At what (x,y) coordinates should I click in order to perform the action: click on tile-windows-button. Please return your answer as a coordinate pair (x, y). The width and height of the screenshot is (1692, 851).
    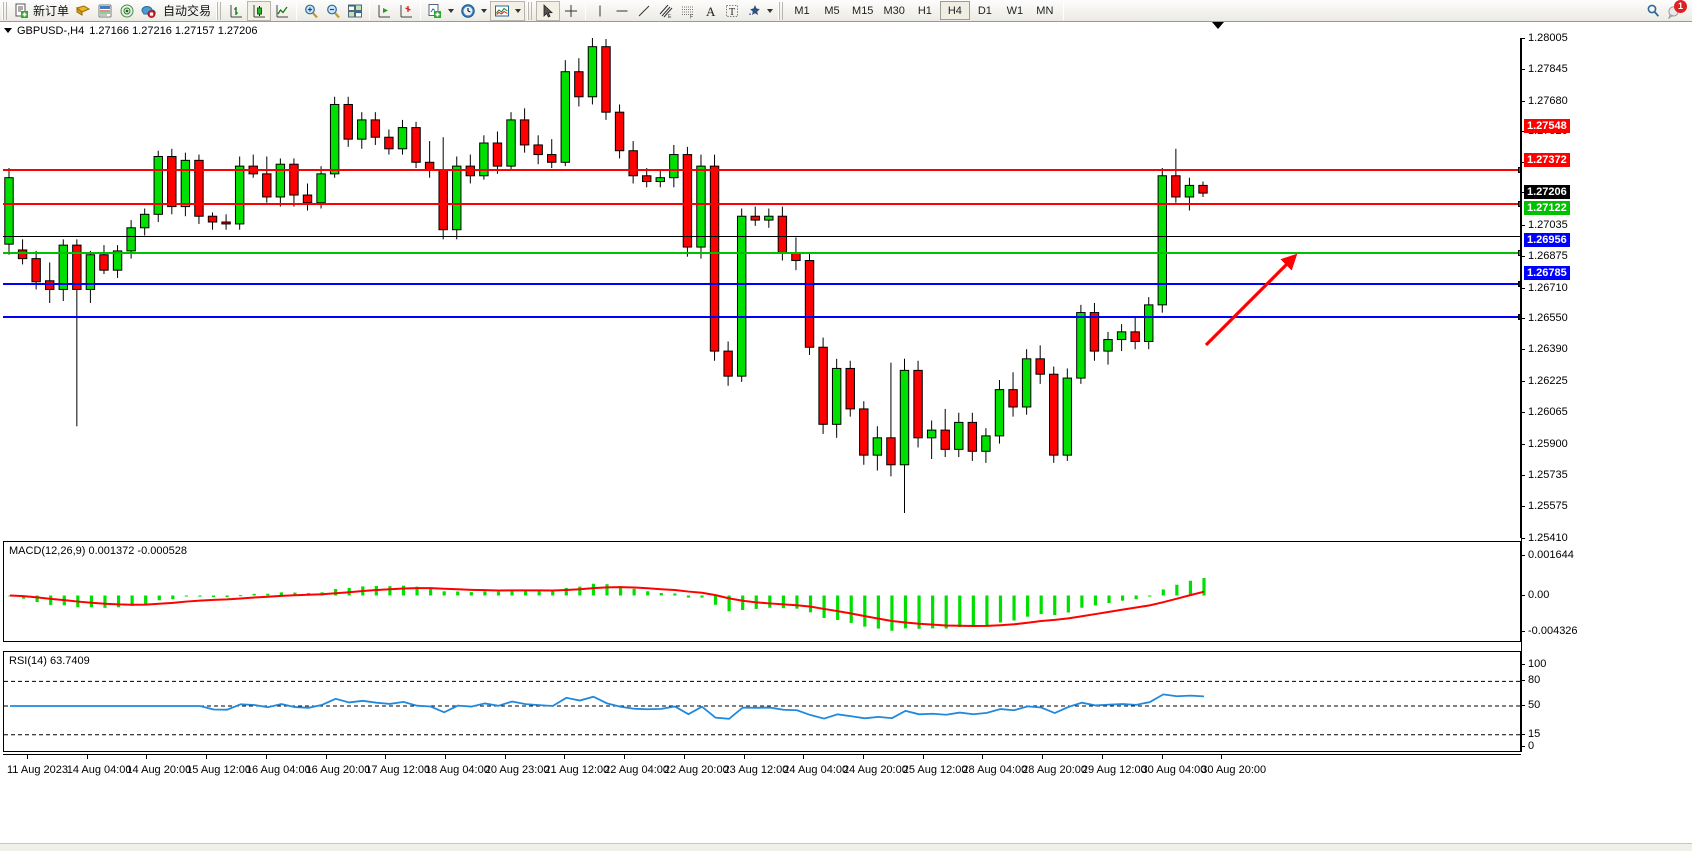
    Looking at the image, I should click on (355, 11).